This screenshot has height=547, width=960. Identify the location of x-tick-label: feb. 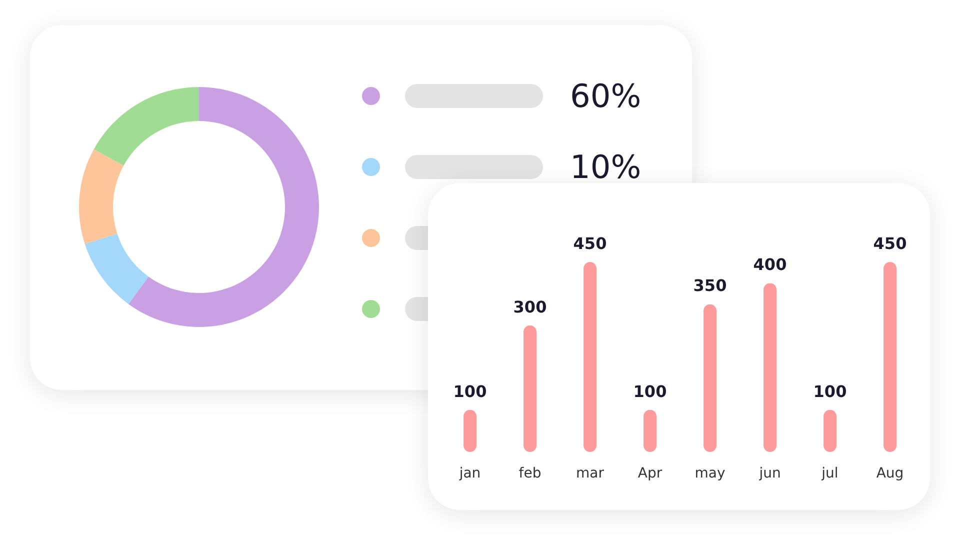
(530, 474).